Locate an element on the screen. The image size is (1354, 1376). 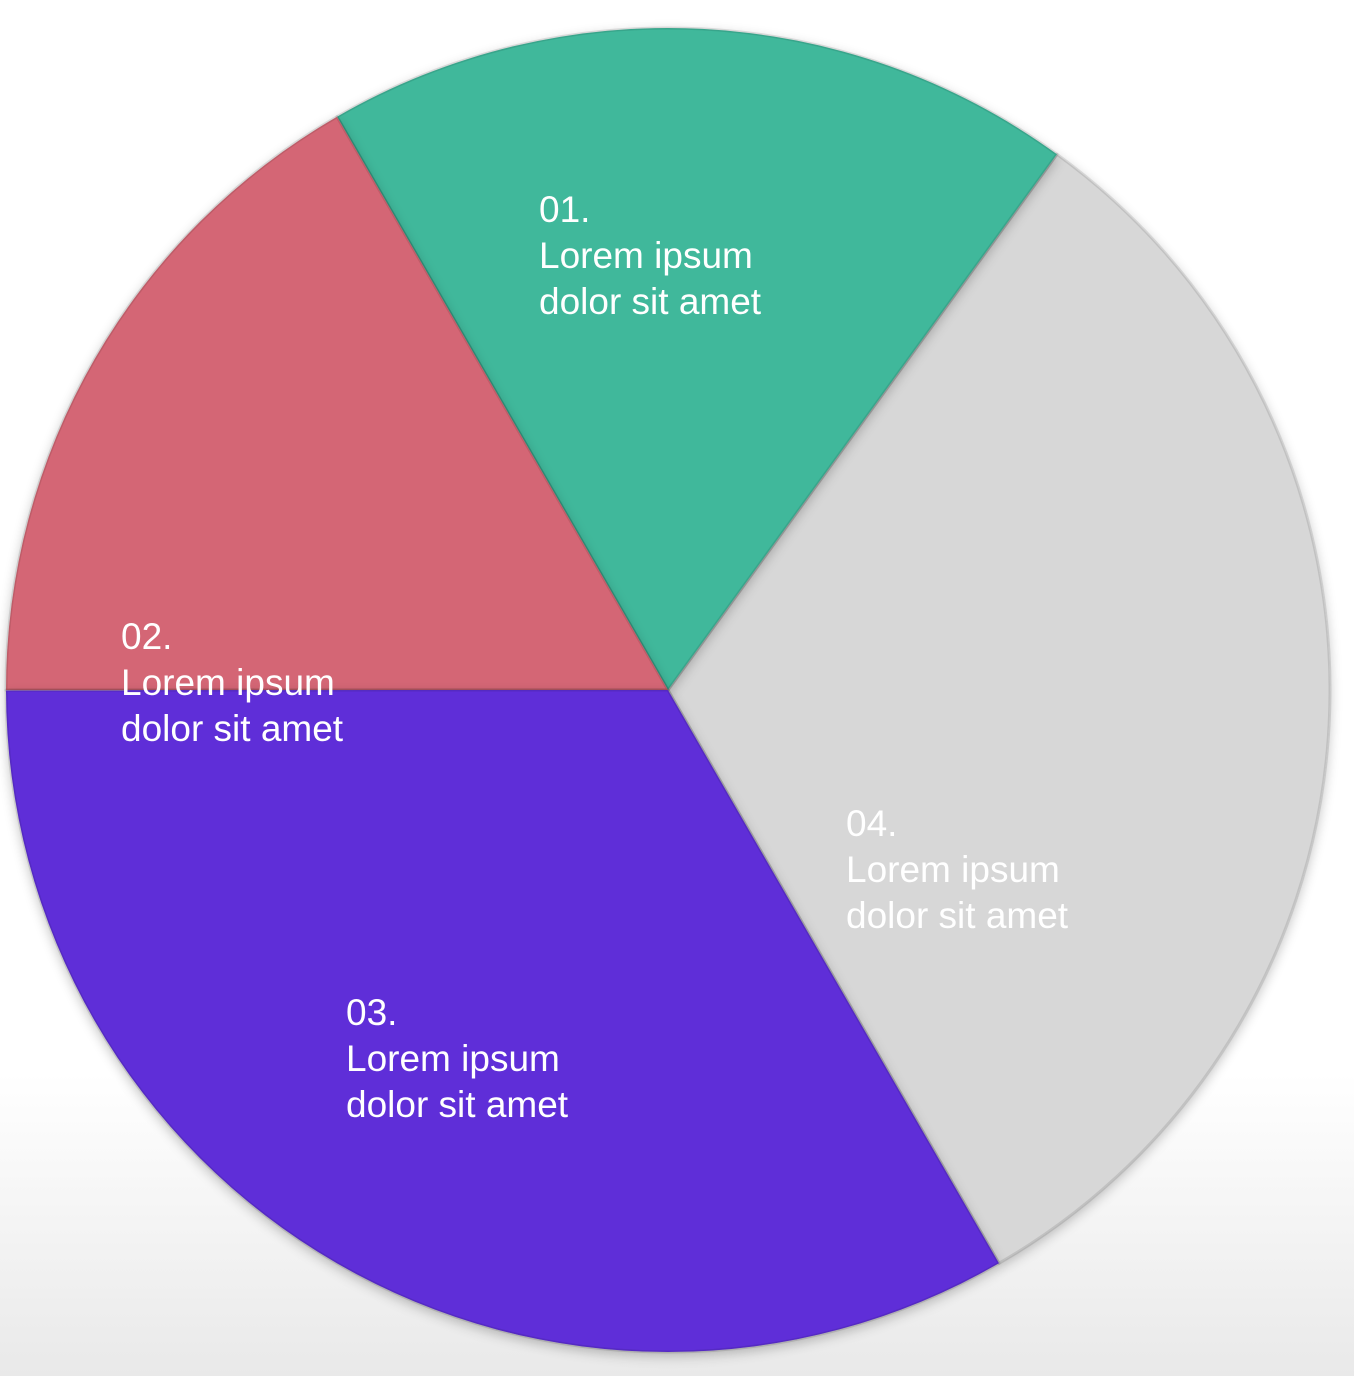
slice-label-03: 03. Lorem ipsum dolor sit amet is located at coordinates (457, 1059).